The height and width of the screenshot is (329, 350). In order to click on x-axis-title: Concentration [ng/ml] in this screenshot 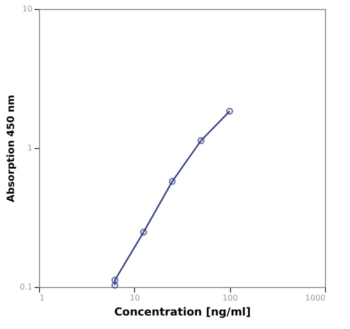, I will do `click(182, 312)`.